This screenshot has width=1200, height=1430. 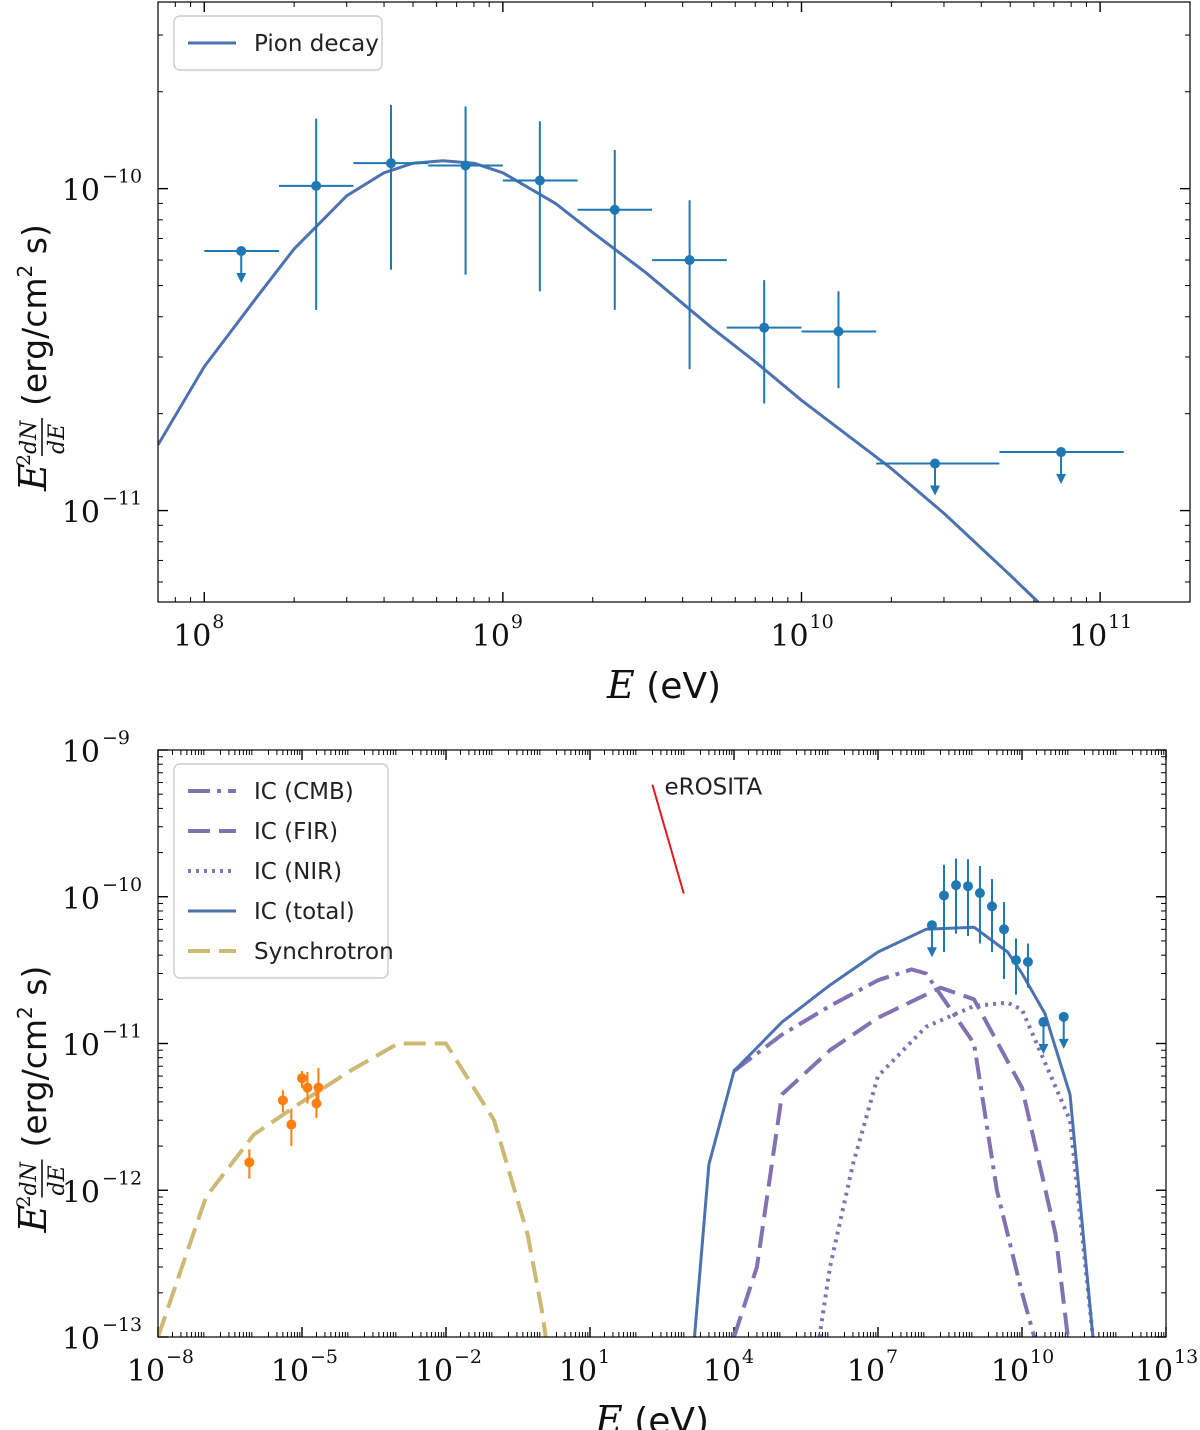 I want to click on x-tick-label: 10 1, so click(x=584, y=1367).